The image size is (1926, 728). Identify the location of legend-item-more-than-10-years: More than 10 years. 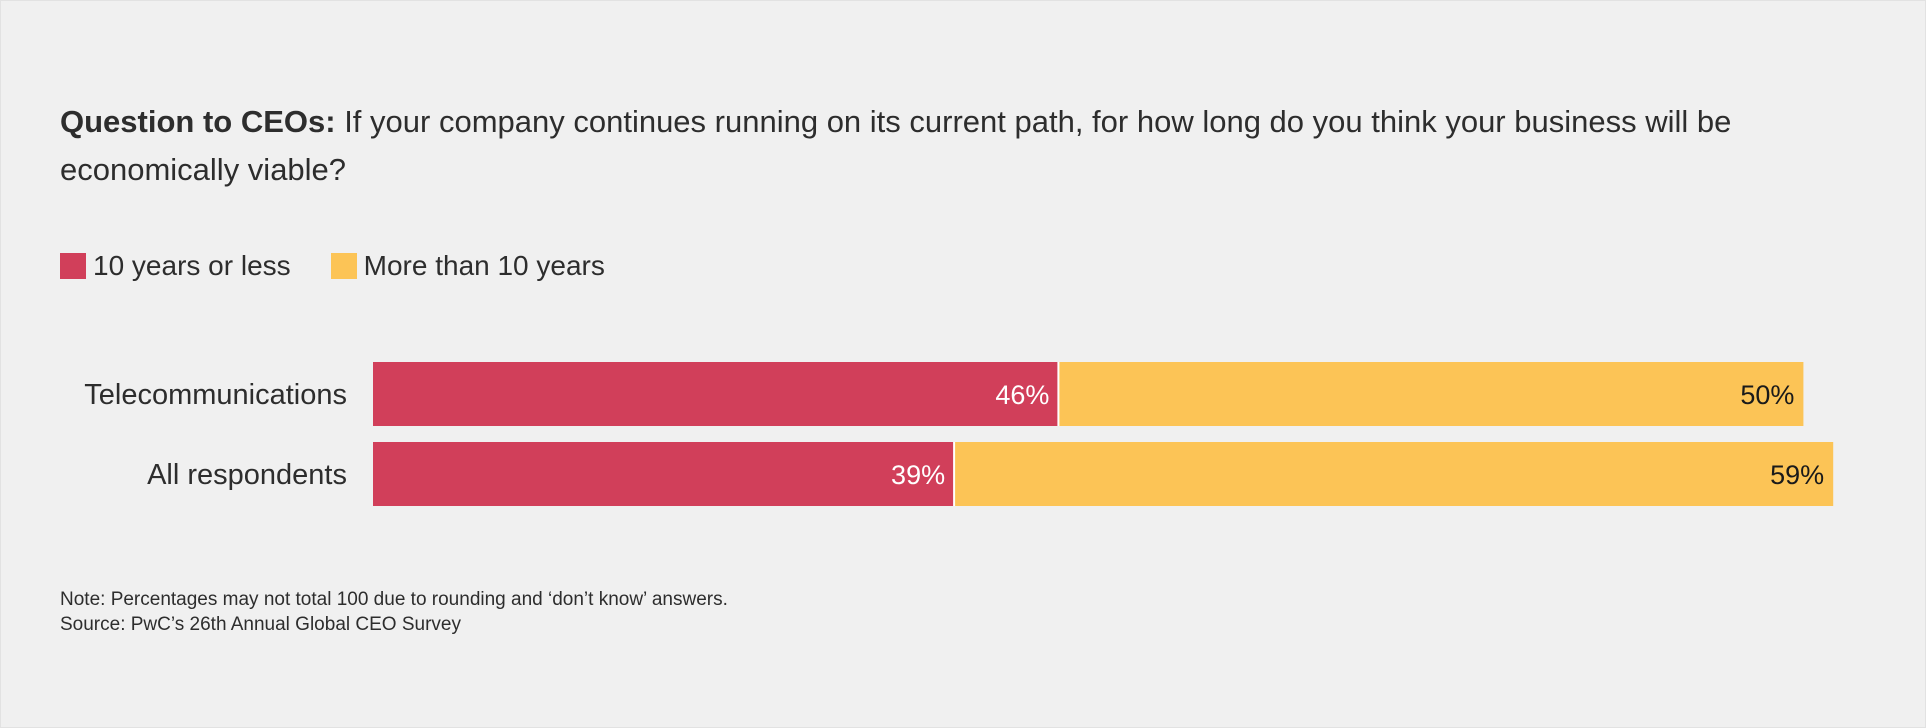
(467, 266).